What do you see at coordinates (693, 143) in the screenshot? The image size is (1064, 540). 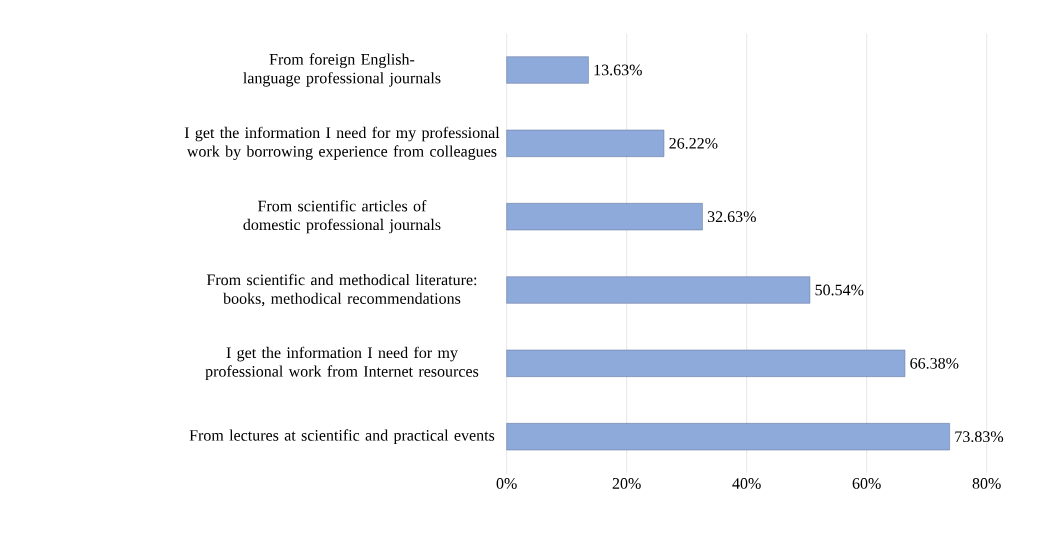 I see `data-label: 26.22%` at bounding box center [693, 143].